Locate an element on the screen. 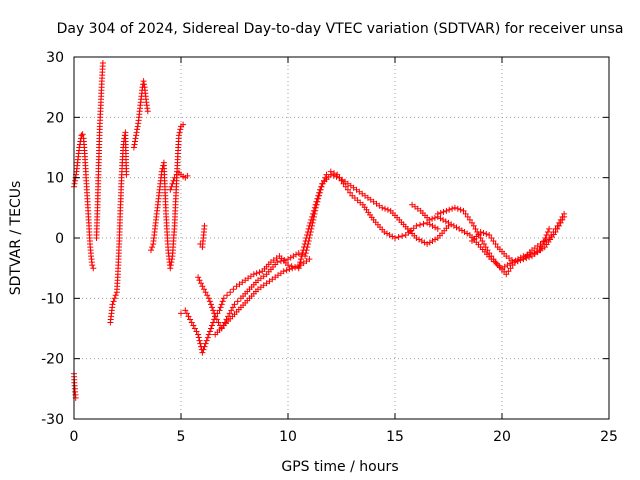 The height and width of the screenshot is (480, 640). y-tick-label: -10 is located at coordinates (52, 299).